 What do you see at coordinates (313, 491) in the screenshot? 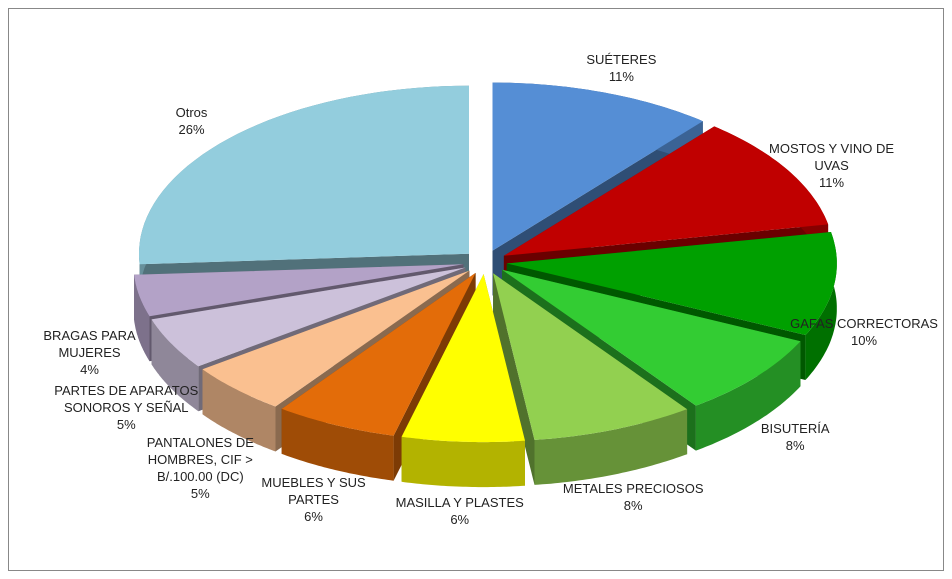
I see `category-label: MUEBLES Y SUS PARTES` at bounding box center [313, 491].